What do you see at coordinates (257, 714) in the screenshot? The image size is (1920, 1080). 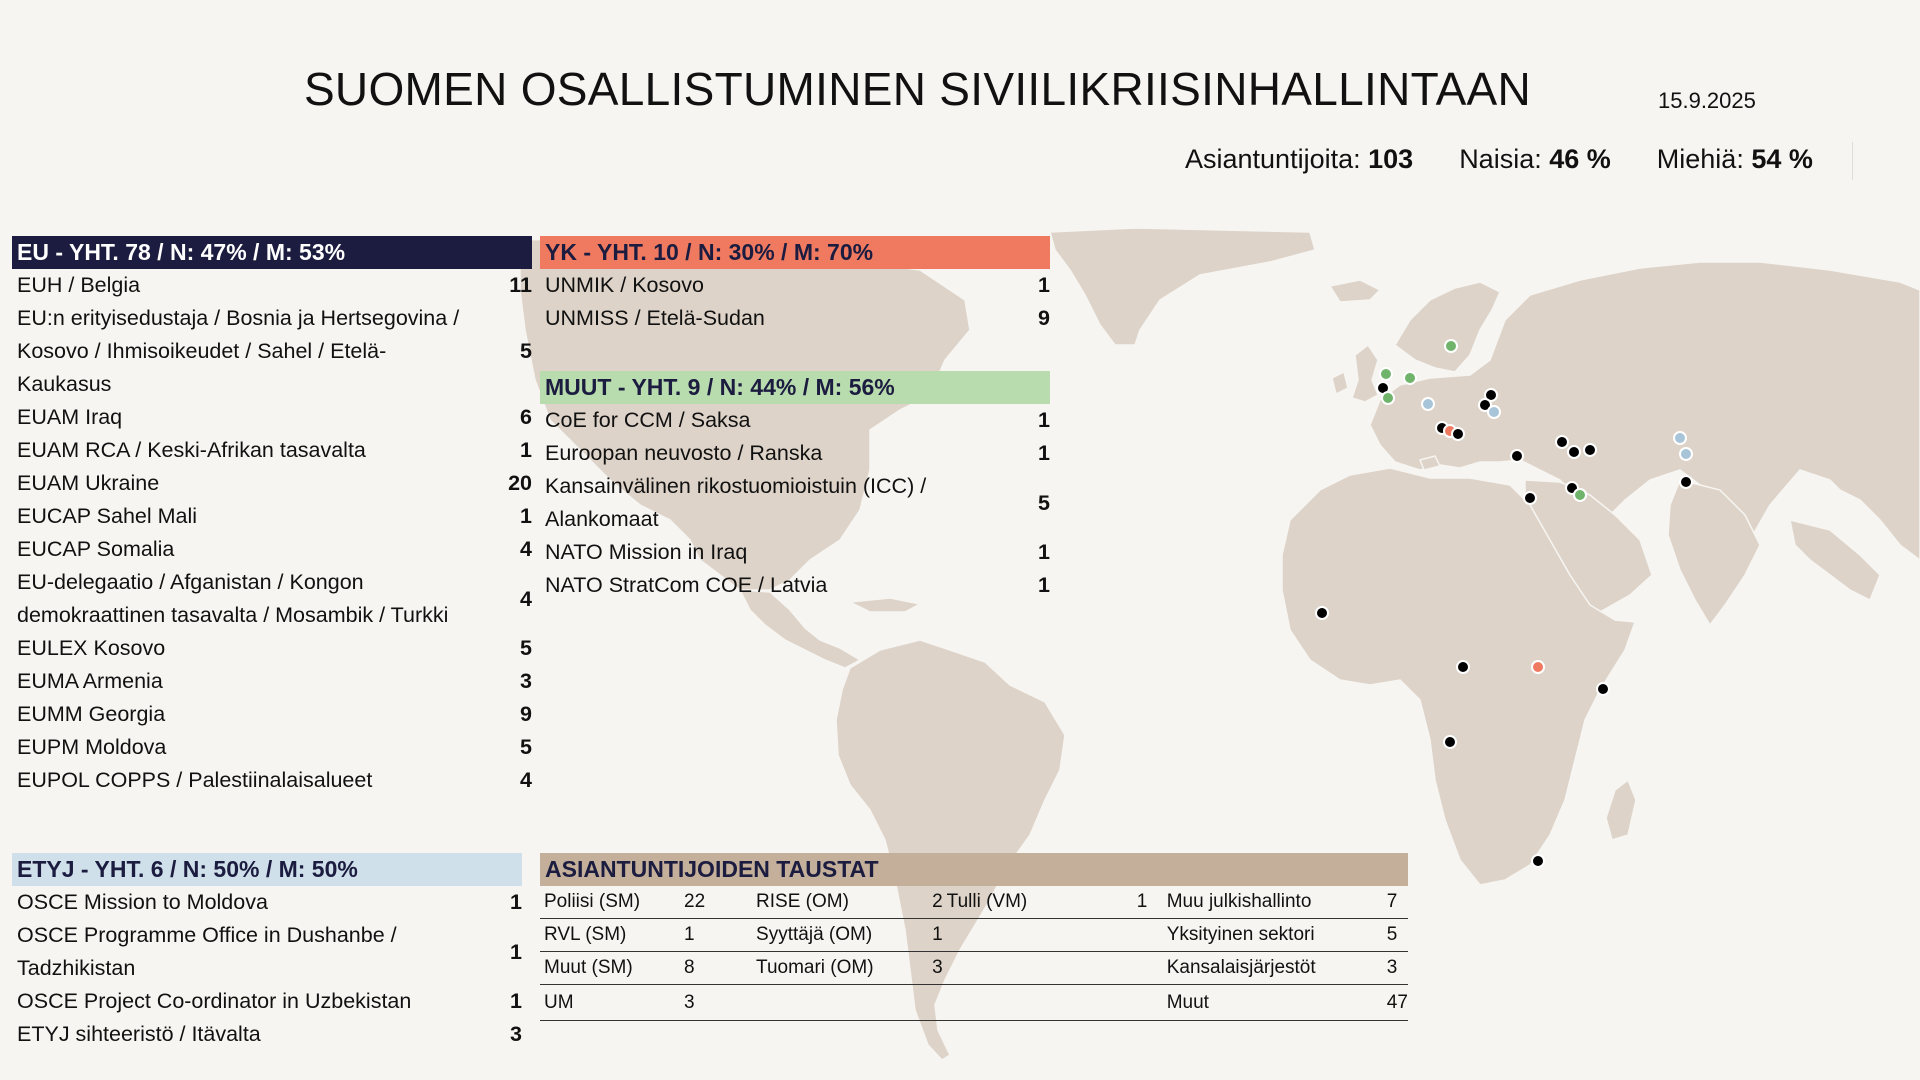 I see `mission-name: EUMM Georgia` at bounding box center [257, 714].